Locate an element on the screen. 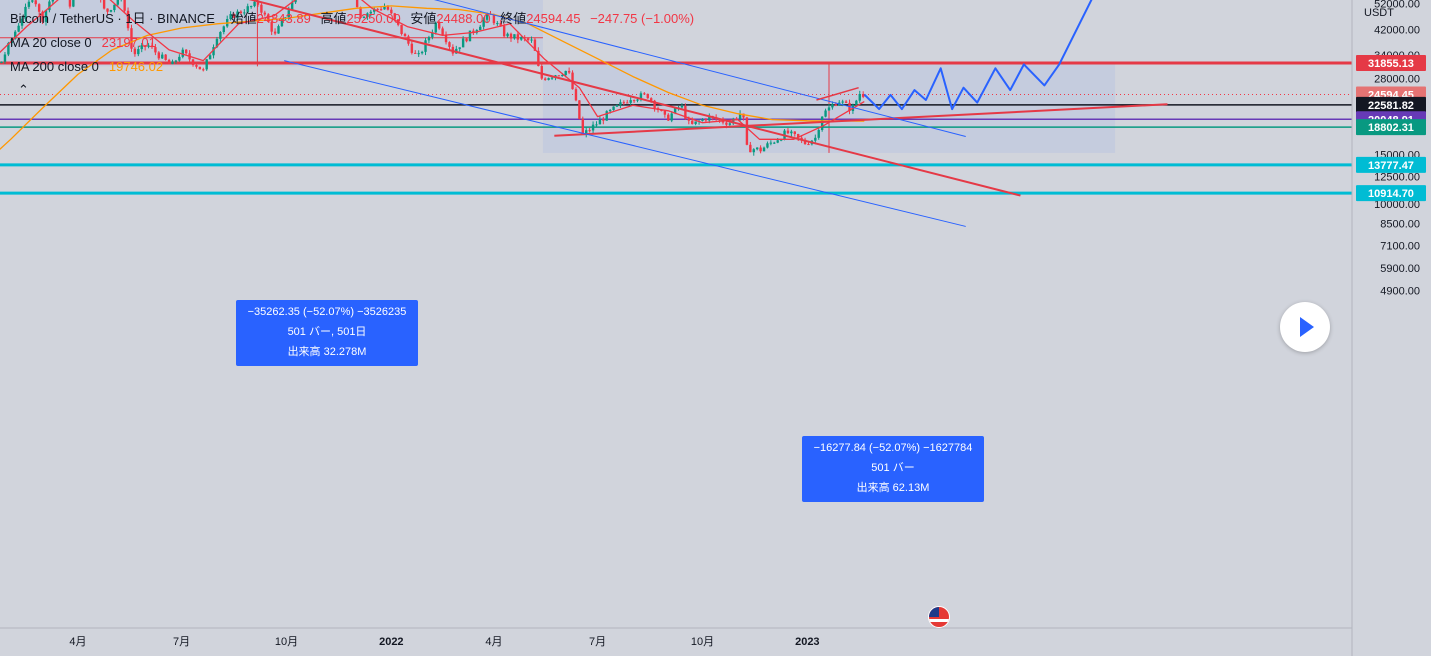  price-tag-1: 31855.13 is located at coordinates (1391, 64).